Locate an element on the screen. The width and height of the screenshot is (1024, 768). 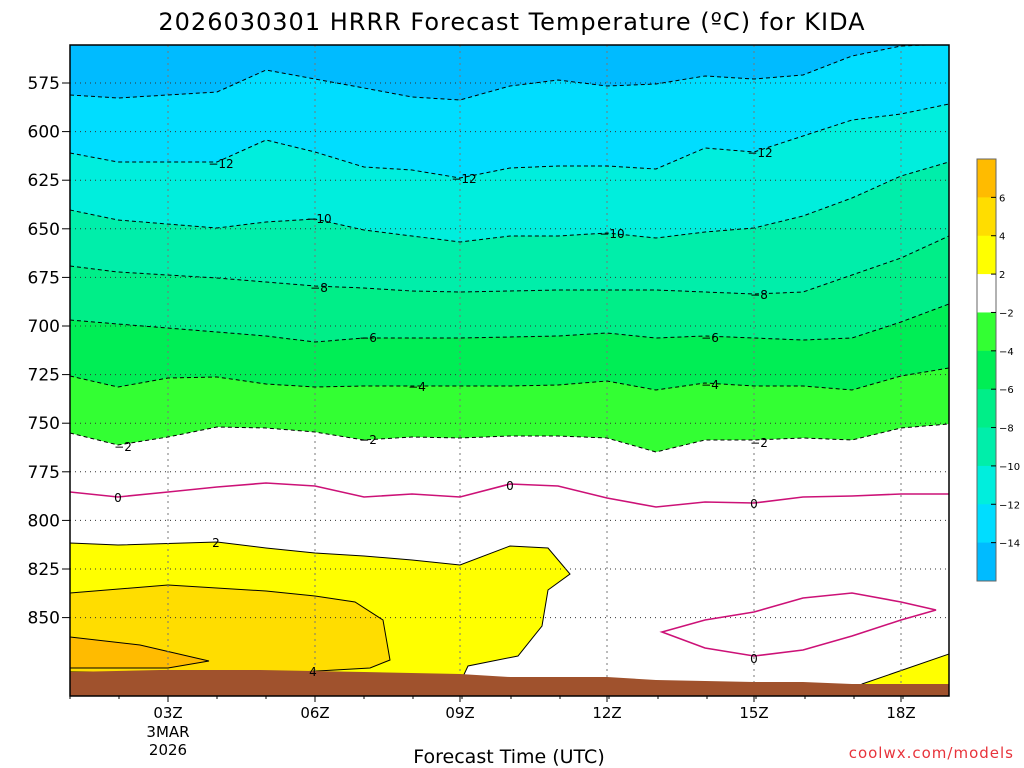
y-tick-label: 850 is located at coordinates (44, 619).